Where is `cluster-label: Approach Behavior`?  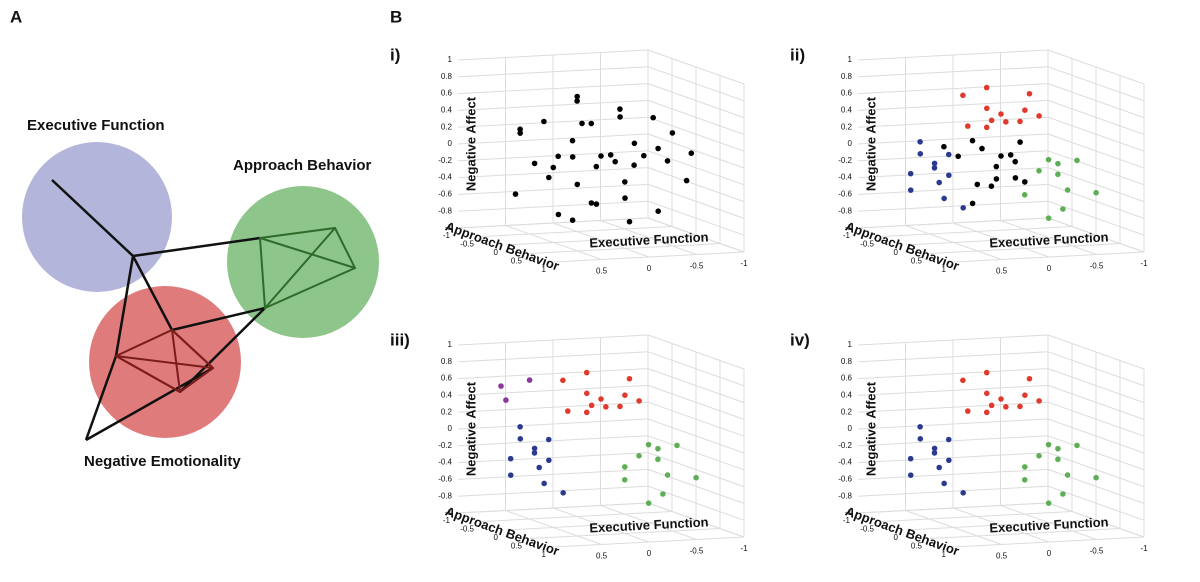
cluster-label: Approach Behavior is located at coordinates (302, 165).